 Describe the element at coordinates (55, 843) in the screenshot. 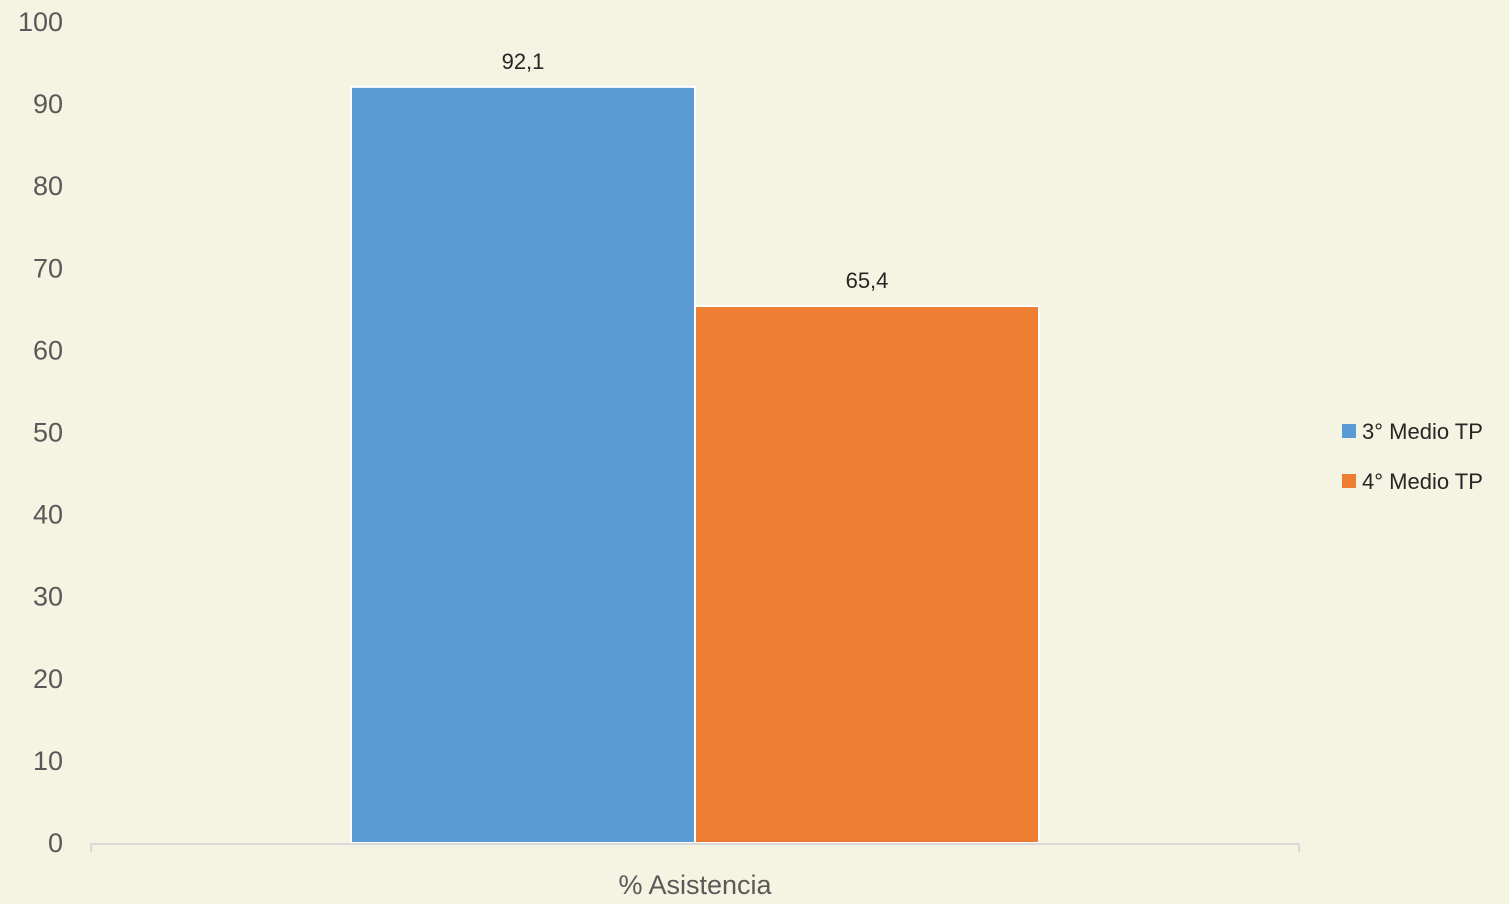

I see `y-tick-label: 0` at that location.